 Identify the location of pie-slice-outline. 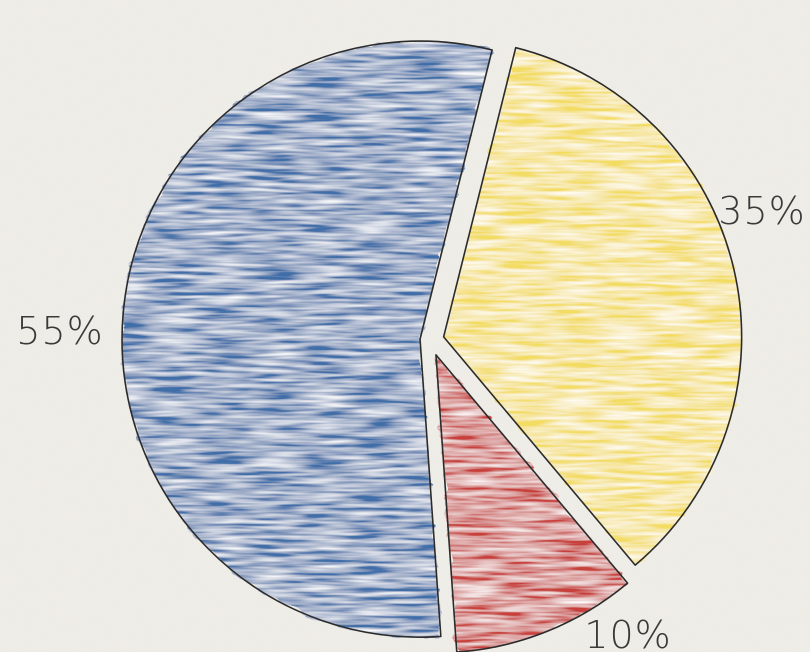
(532, 503).